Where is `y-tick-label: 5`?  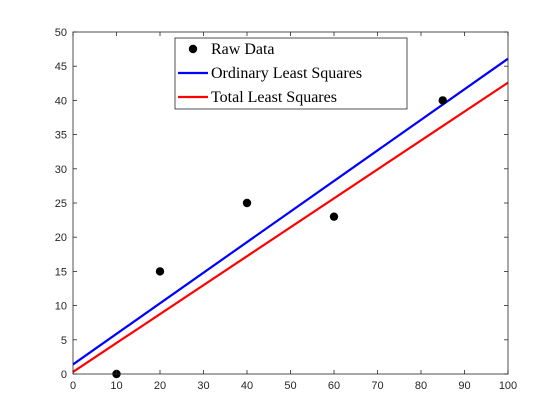 y-tick-label: 5 is located at coordinates (64, 341).